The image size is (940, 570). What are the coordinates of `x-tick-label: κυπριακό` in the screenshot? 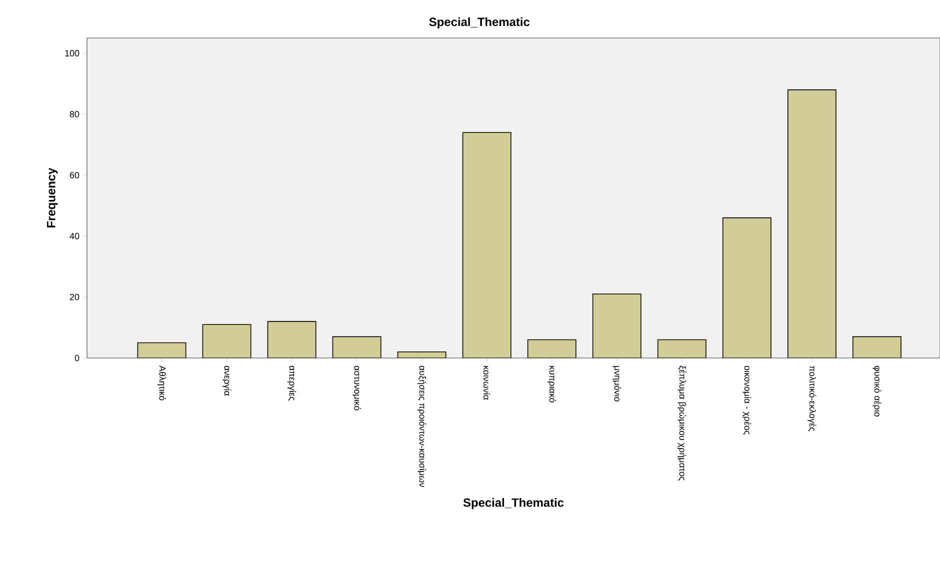 It's located at (552, 384).